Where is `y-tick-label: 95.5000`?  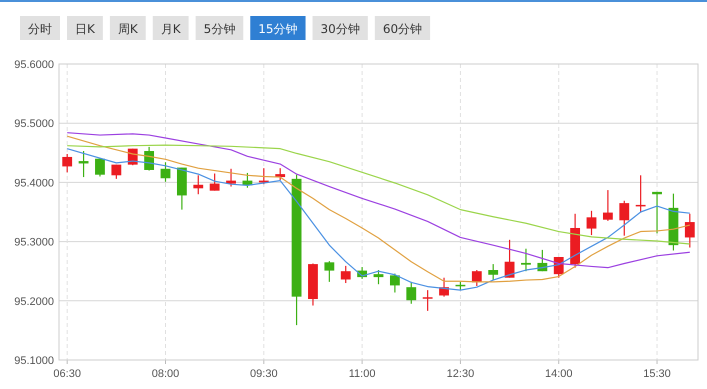
y-tick-label: 95.5000 is located at coordinates (34, 124).